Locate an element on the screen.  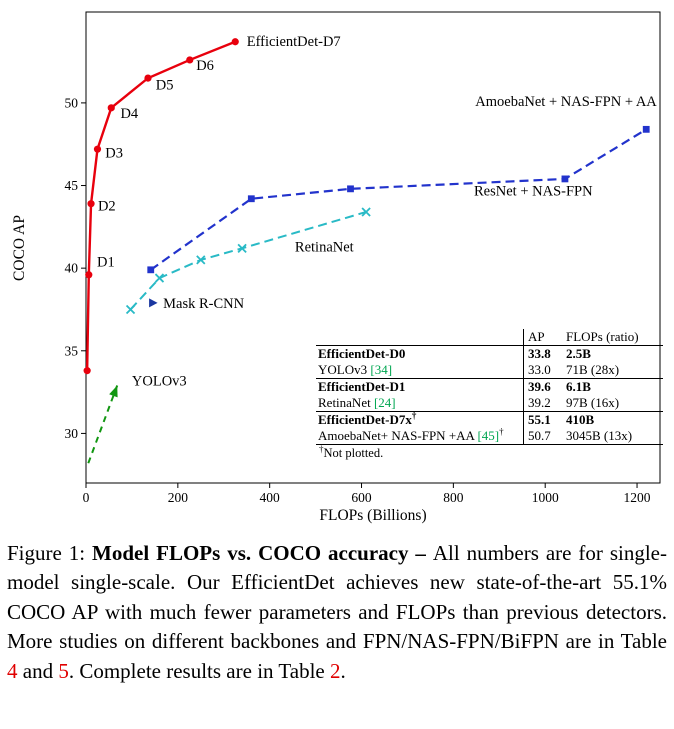
y-tick-label: 50 is located at coordinates (72, 102).